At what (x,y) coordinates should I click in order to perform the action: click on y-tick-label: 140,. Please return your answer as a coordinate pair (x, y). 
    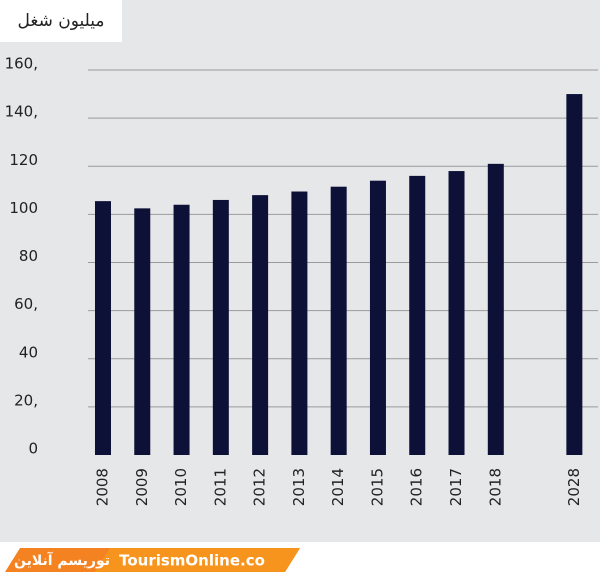
    Looking at the image, I should click on (21, 112).